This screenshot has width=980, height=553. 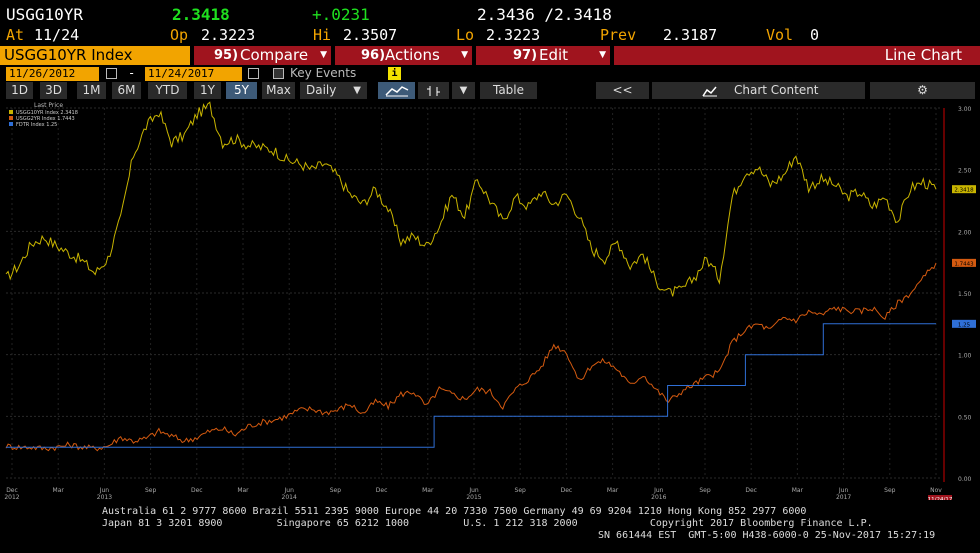 What do you see at coordinates (964, 264) in the screenshot?
I see `value-tag-label: 1.7443` at bounding box center [964, 264].